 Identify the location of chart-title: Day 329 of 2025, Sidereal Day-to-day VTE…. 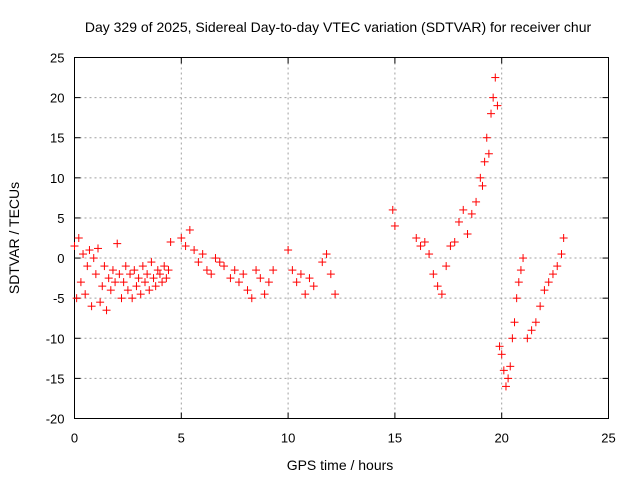
(338, 27).